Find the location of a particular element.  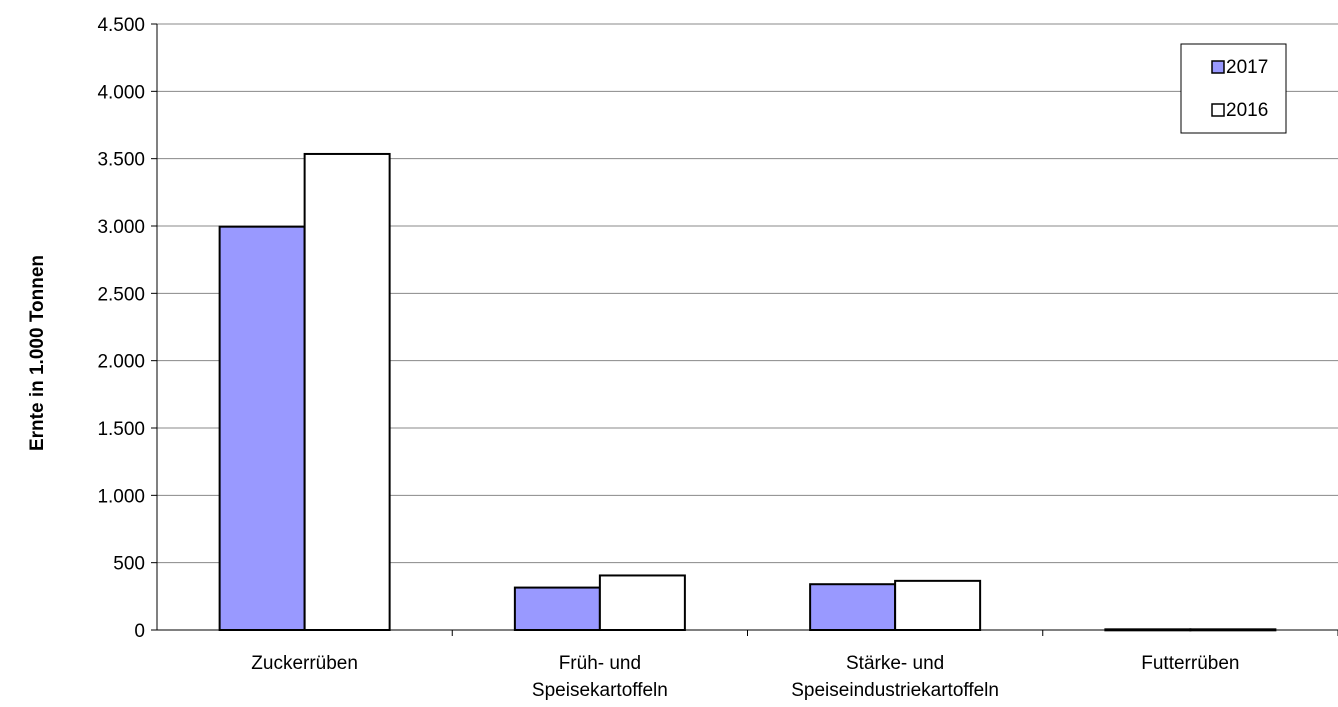

x-category-label: Speisekartoffeln is located at coordinates (600, 690).